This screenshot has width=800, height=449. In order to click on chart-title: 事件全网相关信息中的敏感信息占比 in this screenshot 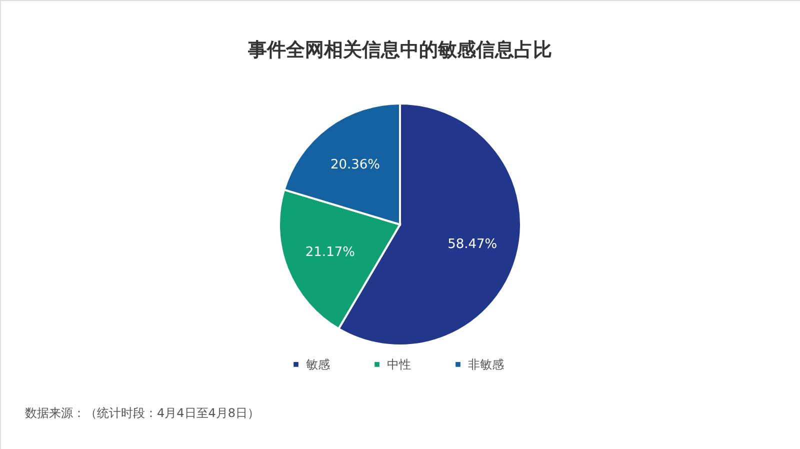, I will do `click(399, 50)`.